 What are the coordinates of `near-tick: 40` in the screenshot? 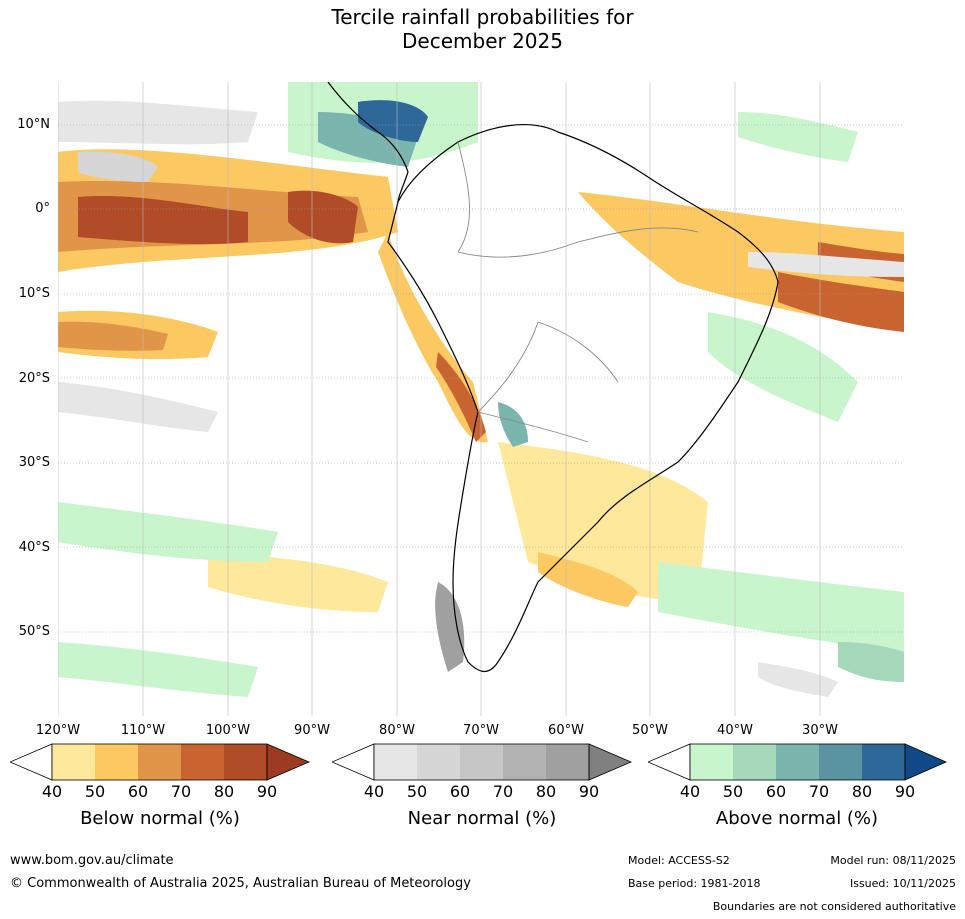 It's located at (374, 791).